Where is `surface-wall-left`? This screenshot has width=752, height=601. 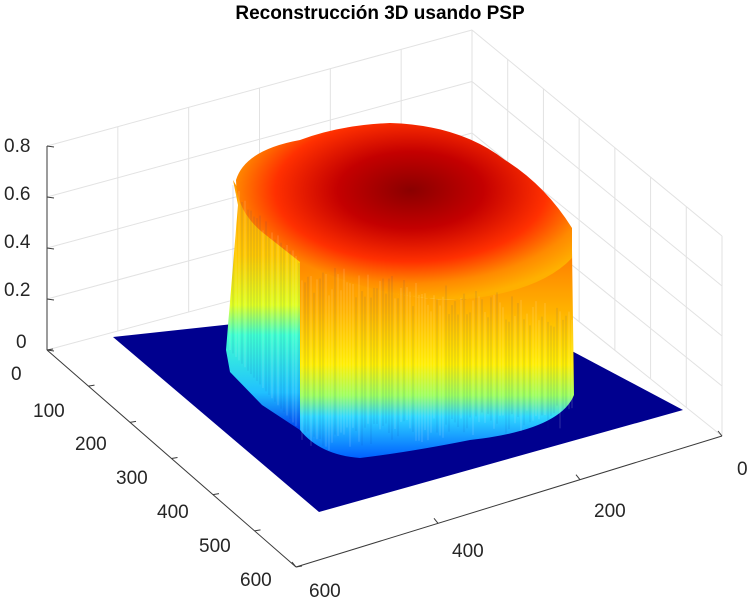
surface-wall-left is located at coordinates (263, 305).